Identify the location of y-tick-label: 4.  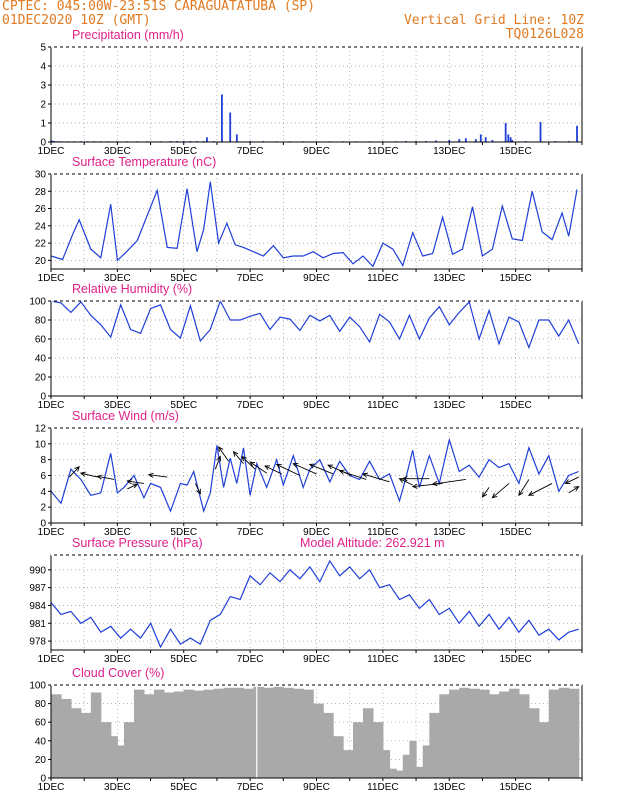
(43, 492).